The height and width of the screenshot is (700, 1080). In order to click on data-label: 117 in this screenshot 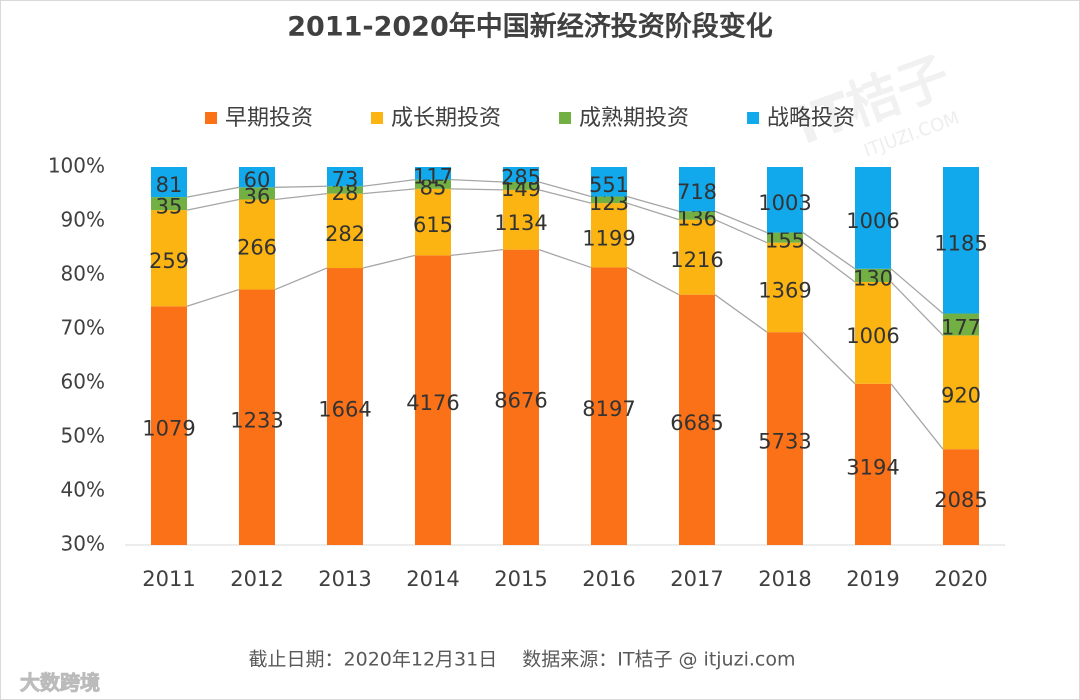, I will do `click(433, 176)`.